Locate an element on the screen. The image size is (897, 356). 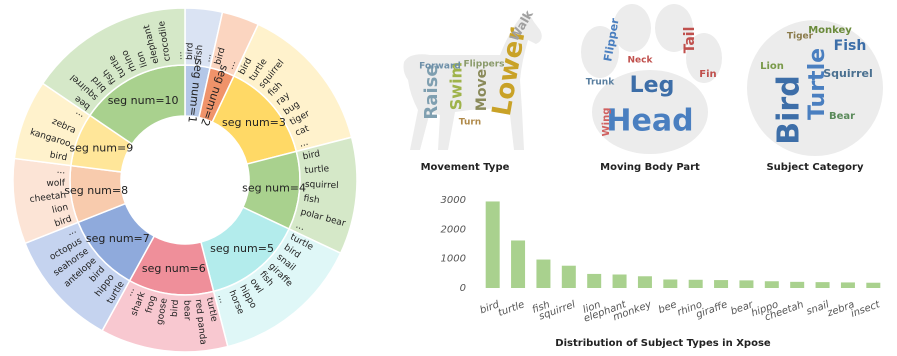
segment-label: seg num=7 is located at coordinates (118, 238).